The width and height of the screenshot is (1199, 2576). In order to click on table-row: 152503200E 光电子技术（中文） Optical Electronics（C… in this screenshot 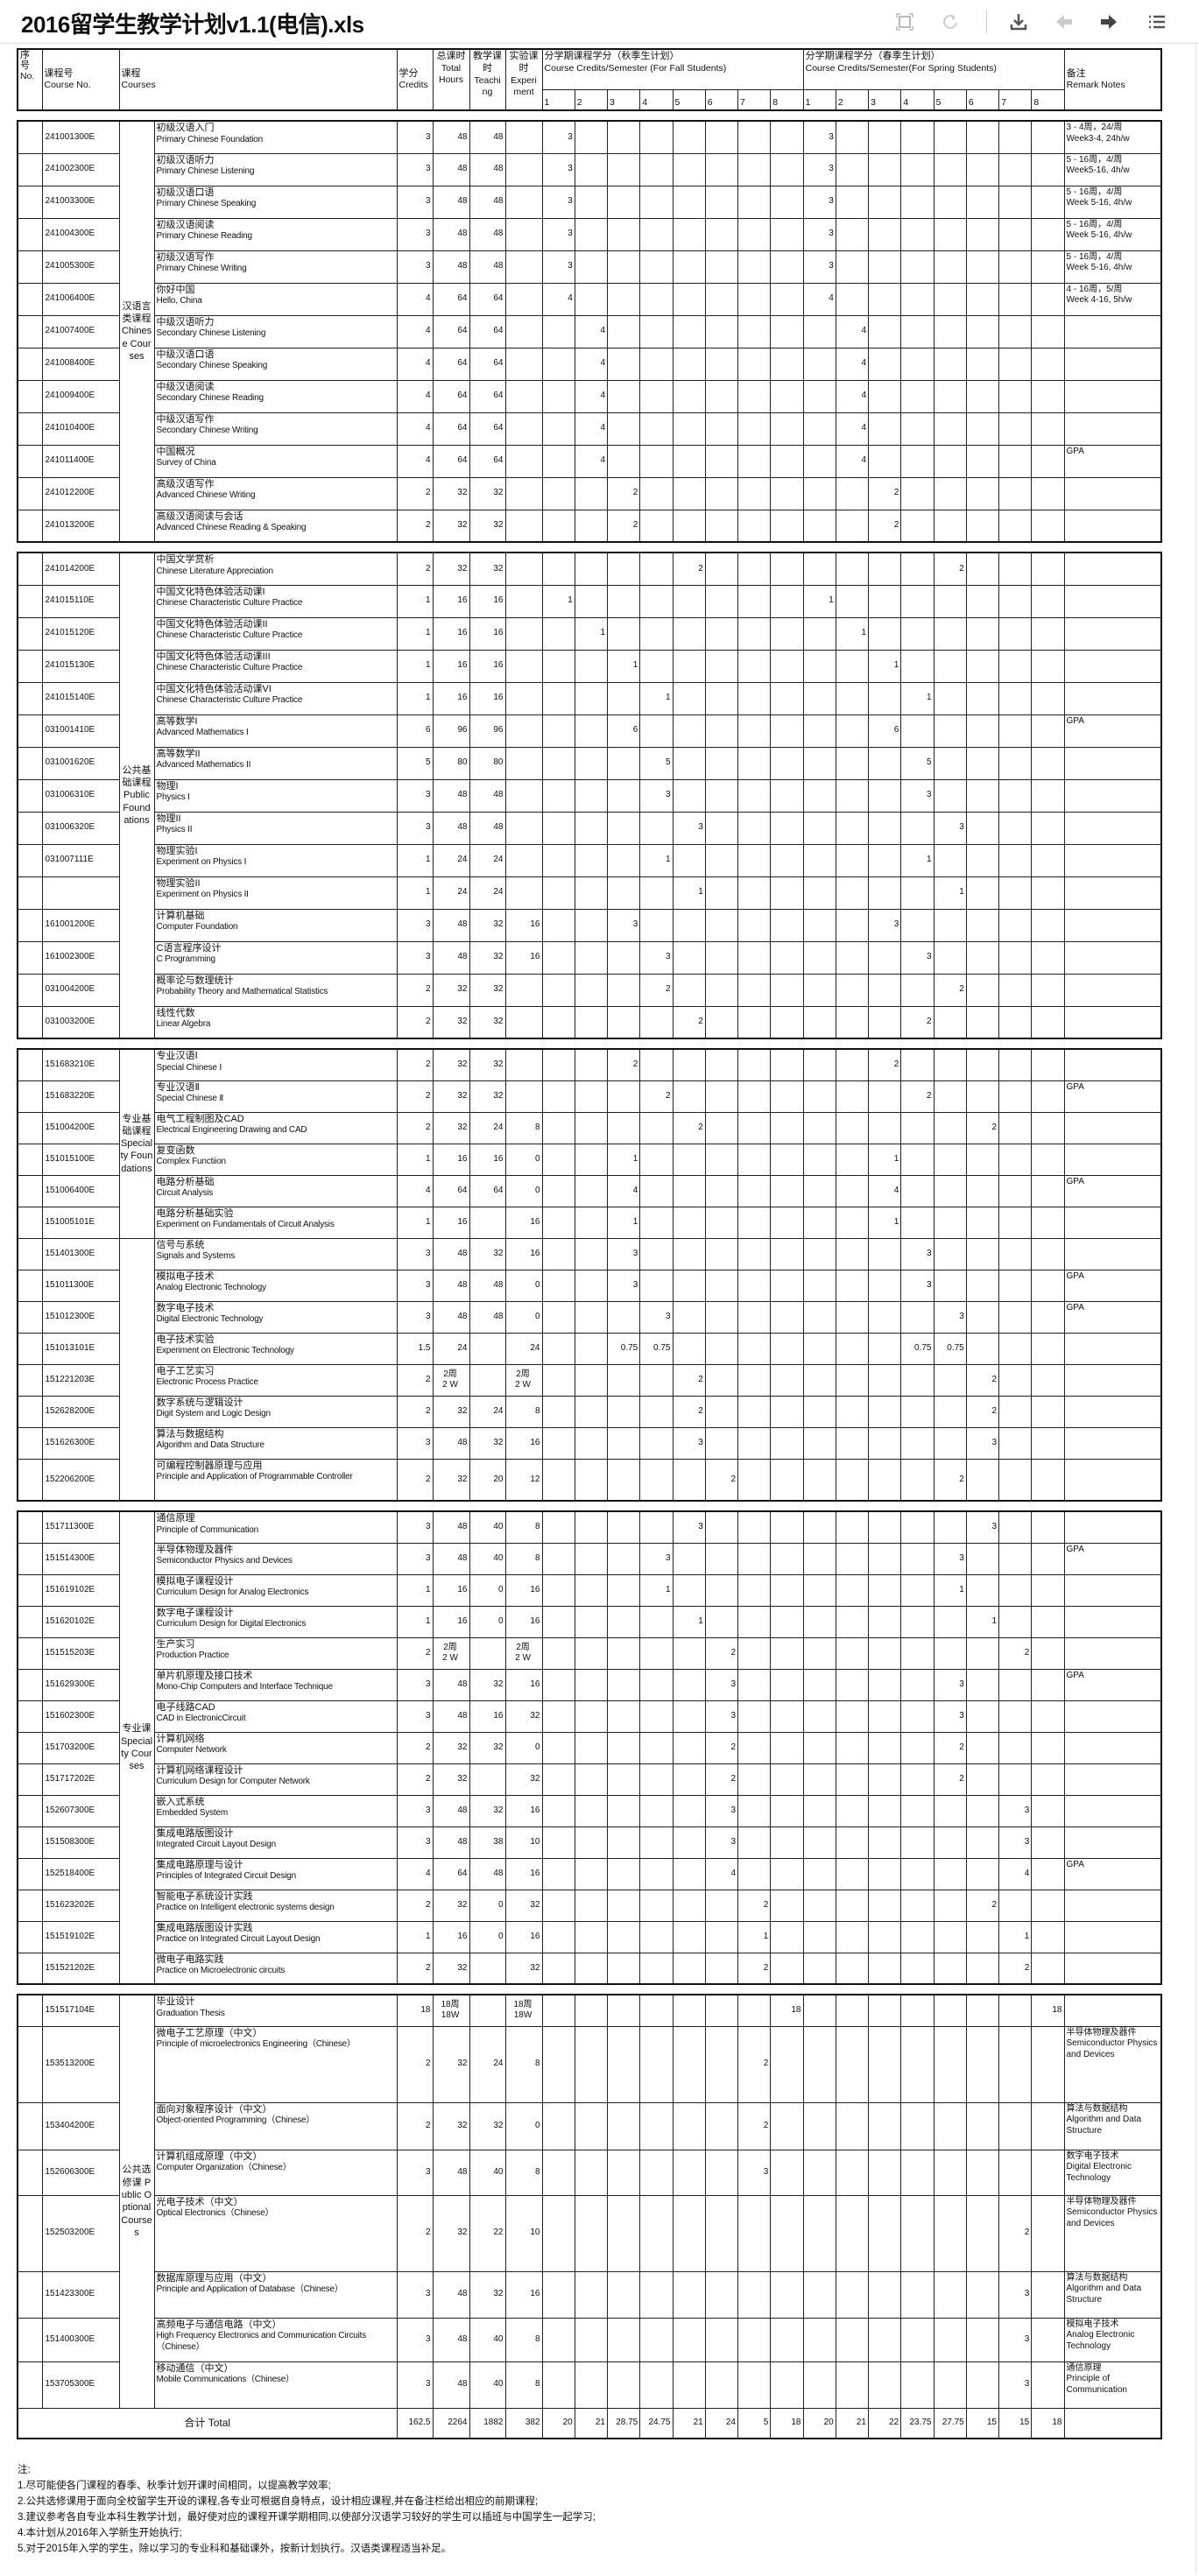, I will do `click(589, 2233)`.